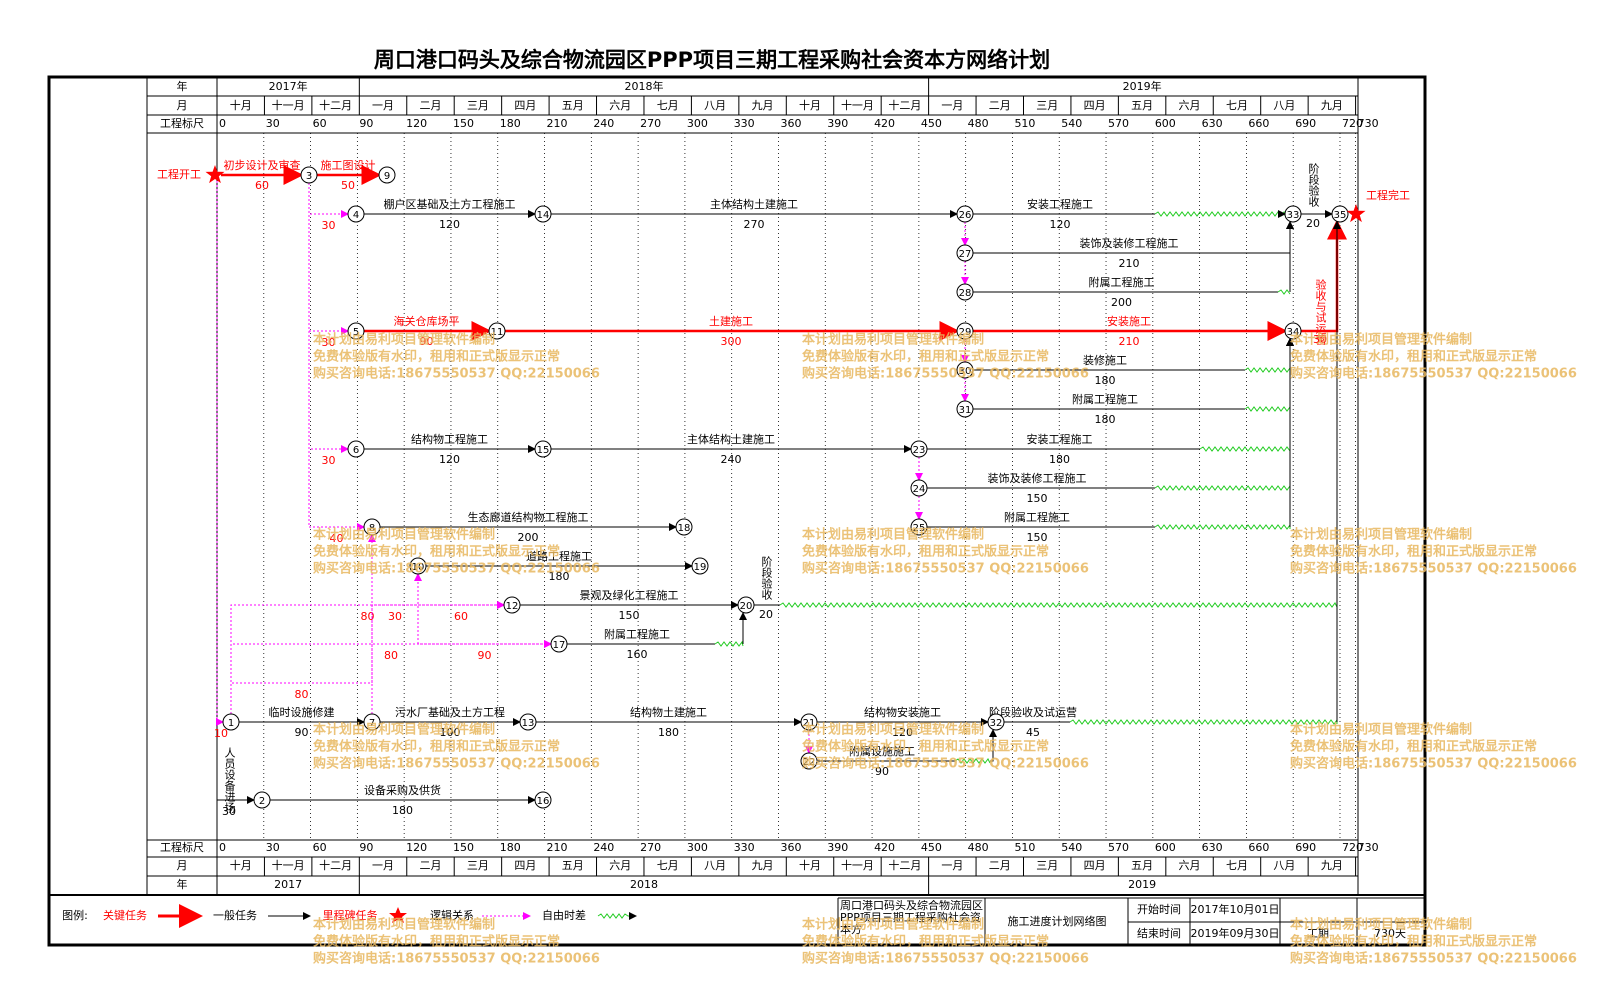  What do you see at coordinates (1033, 732) in the screenshot?
I see `task-duration: 45` at bounding box center [1033, 732].